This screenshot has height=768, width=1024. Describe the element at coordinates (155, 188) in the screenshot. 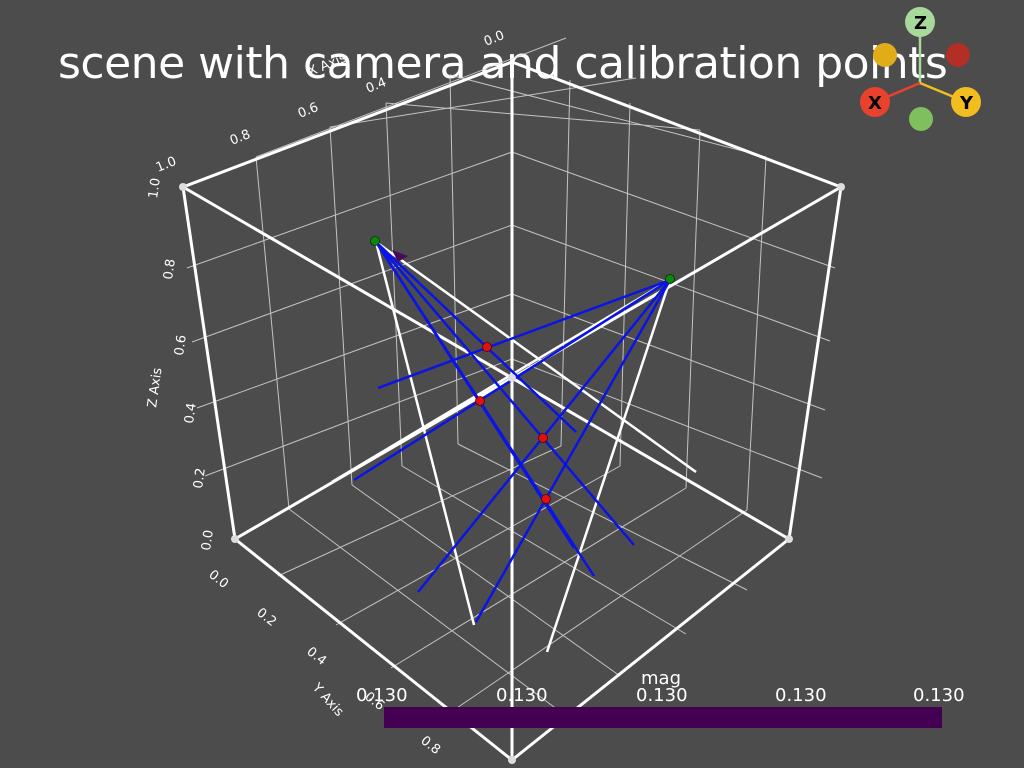

I see `z-tick-label: 1.0` at that location.